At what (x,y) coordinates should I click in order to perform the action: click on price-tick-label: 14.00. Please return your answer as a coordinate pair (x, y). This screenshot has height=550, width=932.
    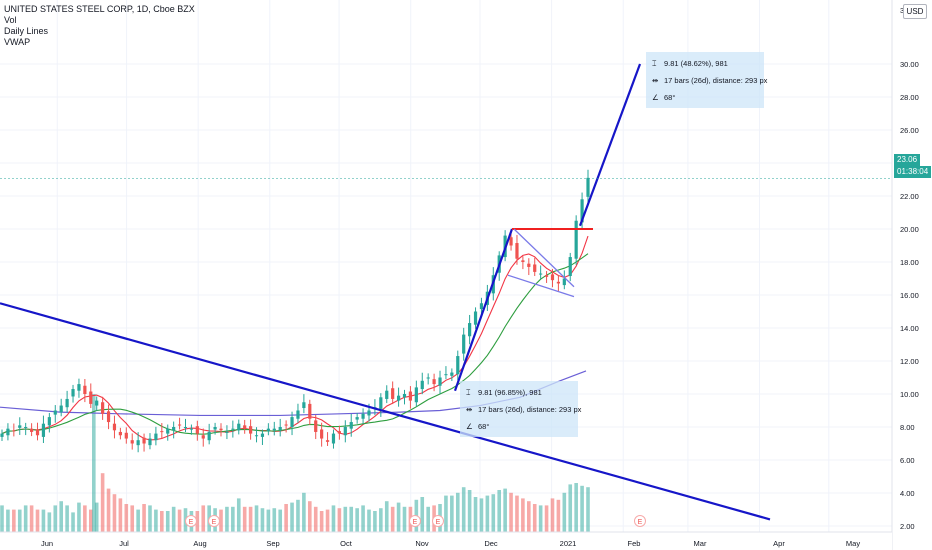
    Looking at the image, I should click on (909, 328).